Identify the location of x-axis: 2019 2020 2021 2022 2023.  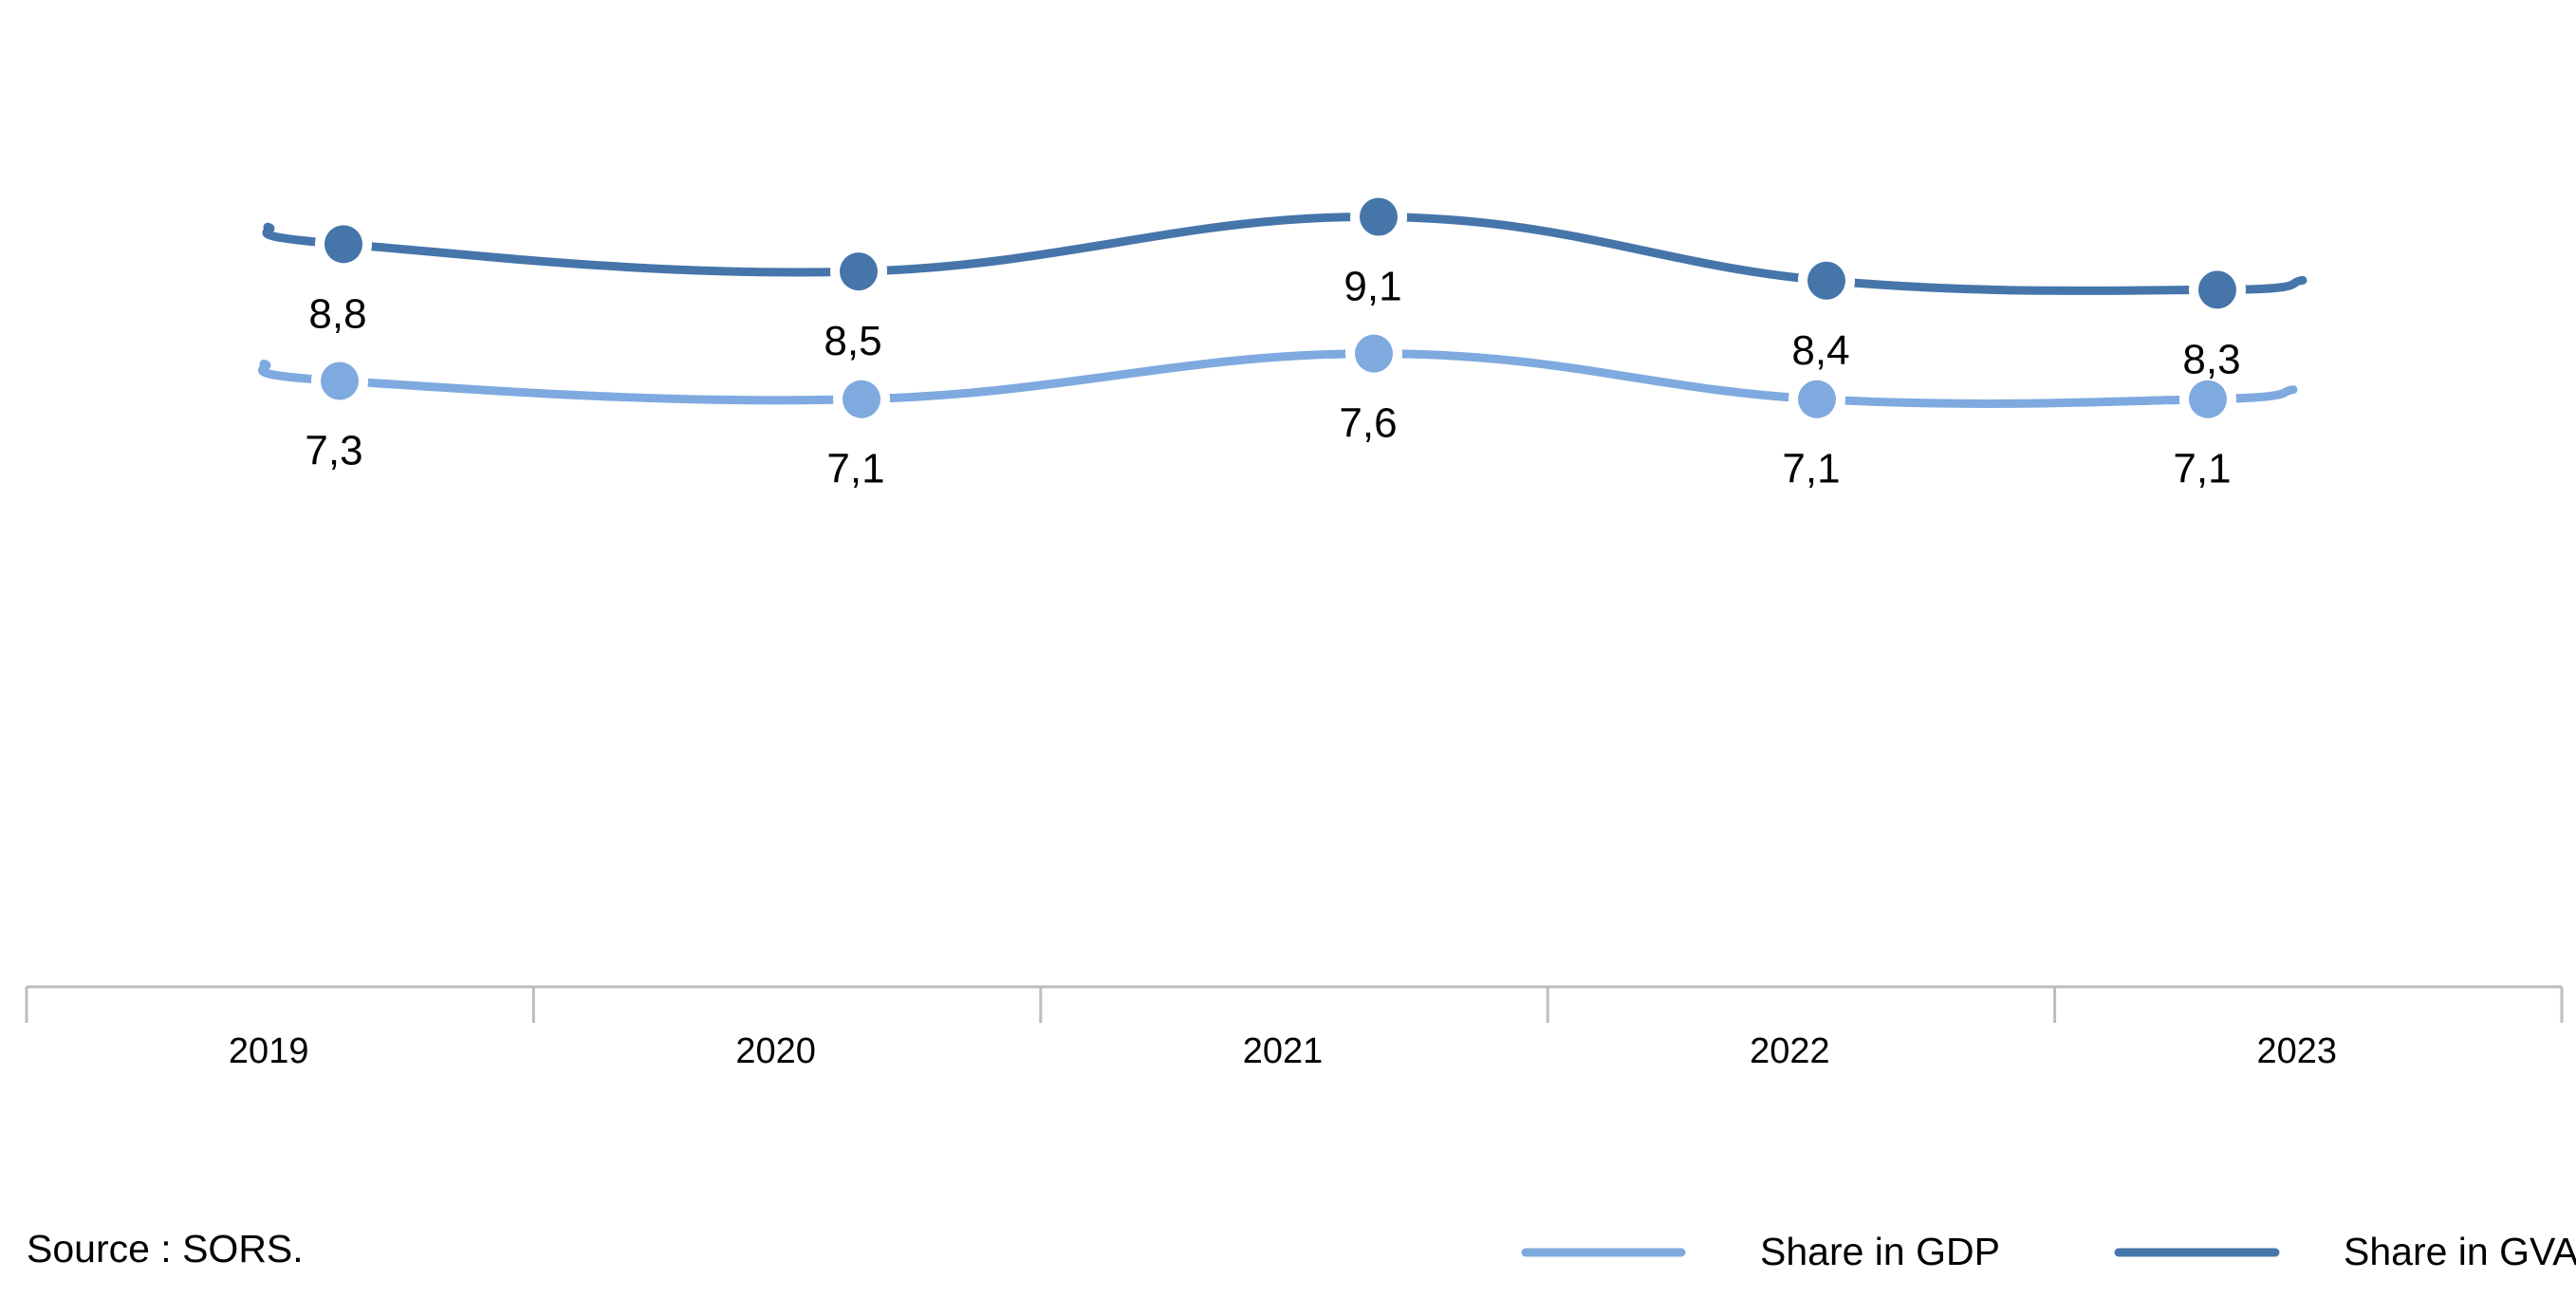
(1294, 1028).